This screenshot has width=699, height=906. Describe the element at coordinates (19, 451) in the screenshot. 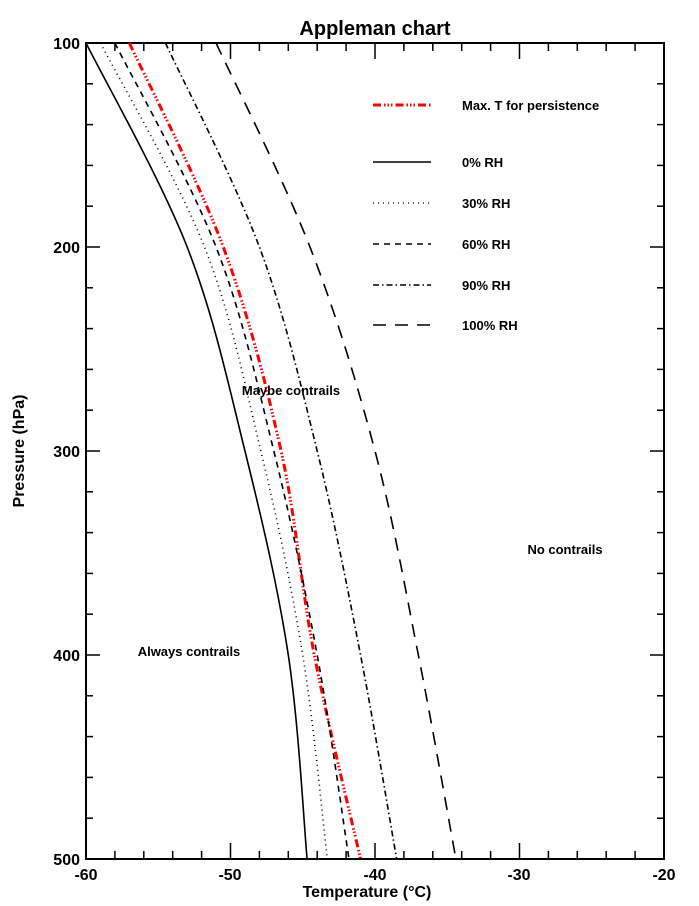

I see `y-axis-label: Pressure (hPa)` at that location.